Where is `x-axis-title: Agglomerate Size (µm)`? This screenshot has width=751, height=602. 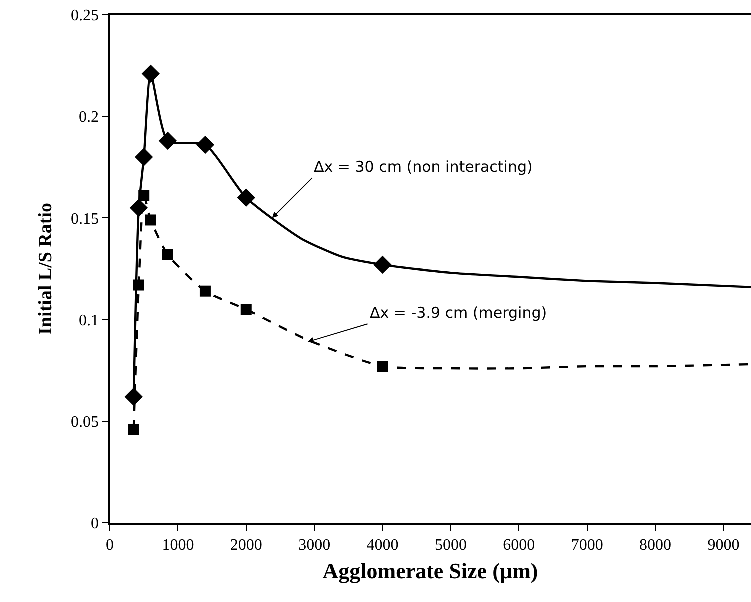 x-axis-title: Agglomerate Size (µm) is located at coordinates (430, 571).